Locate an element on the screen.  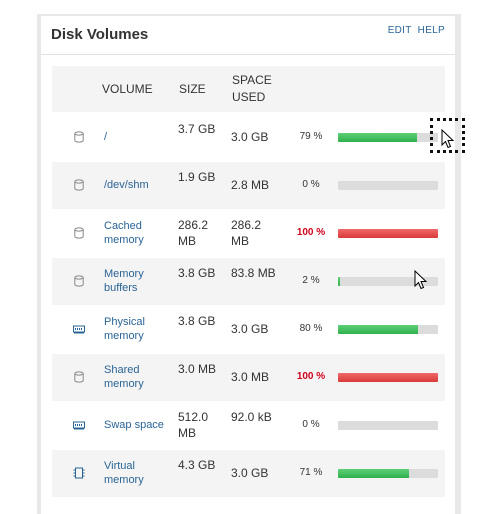
table-row: Physical memory 3.8 GB 3.0 GB 80 % is located at coordinates (248, 329).